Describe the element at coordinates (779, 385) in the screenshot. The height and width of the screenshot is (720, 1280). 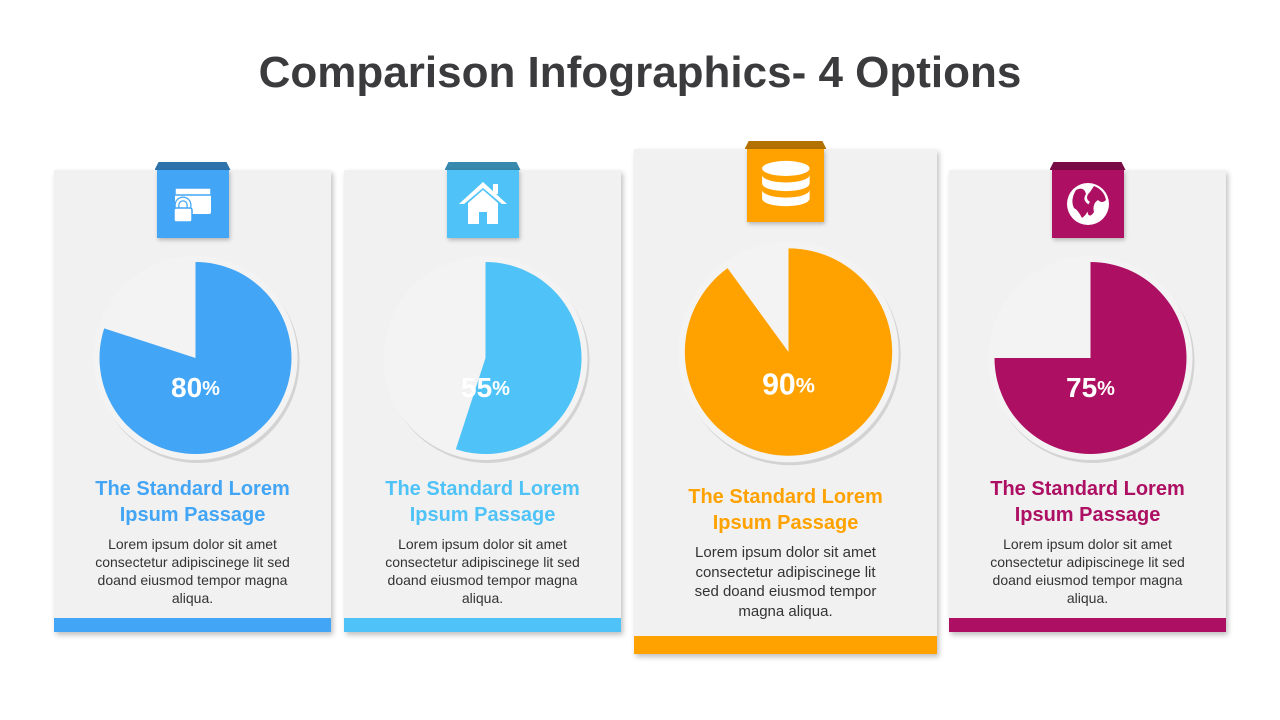
I see `value-number: 90` at that location.